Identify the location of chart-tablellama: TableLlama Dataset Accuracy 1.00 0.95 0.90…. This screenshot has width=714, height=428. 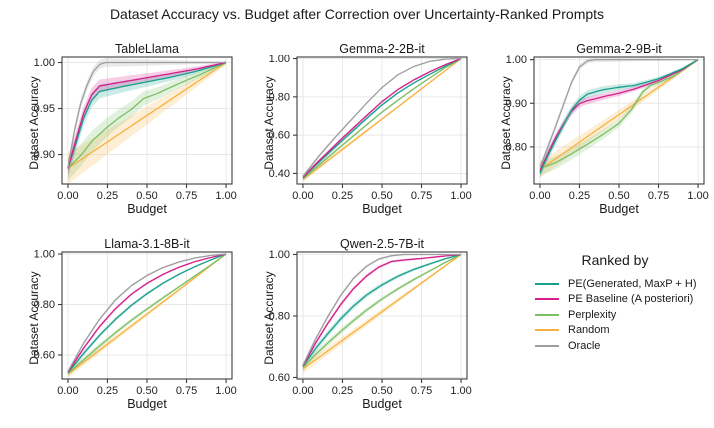
(128, 131).